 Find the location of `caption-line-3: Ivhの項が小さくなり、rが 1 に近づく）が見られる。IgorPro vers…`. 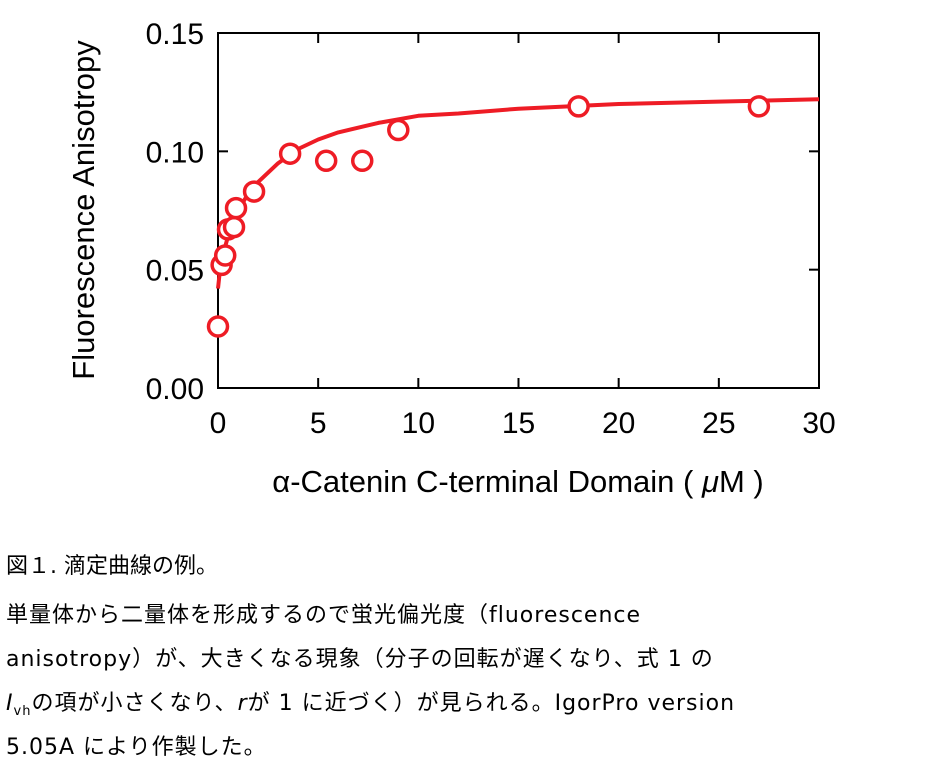

caption-line-3: Ivhの項が小さくなり、rが 1 に近づく）が見られる。IgorPro vers… is located at coordinates (473, 702).